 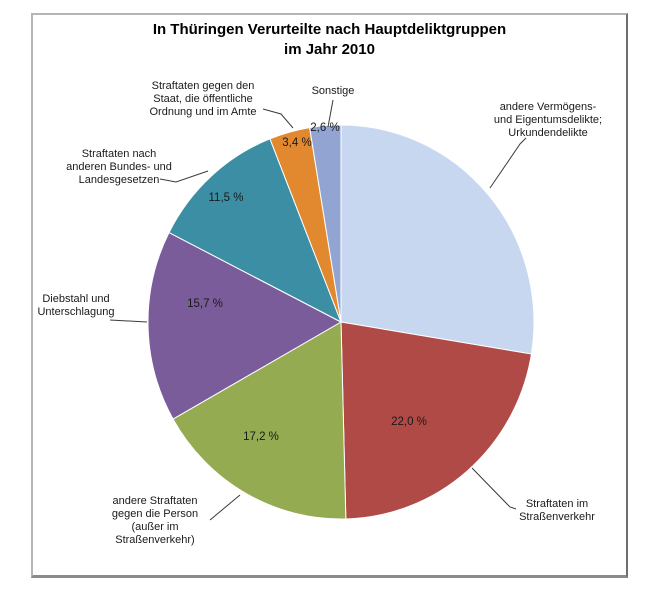 What do you see at coordinates (508, 163) in the screenshot?
I see `leader-line-vermoegens` at bounding box center [508, 163].